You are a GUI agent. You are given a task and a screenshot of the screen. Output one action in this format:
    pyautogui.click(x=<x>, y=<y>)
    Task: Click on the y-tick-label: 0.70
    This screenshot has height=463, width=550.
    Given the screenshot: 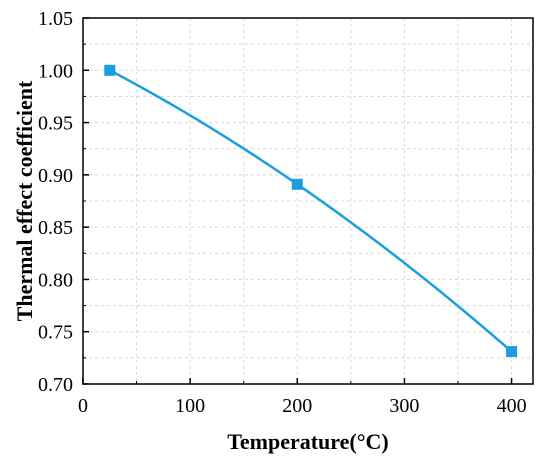 What is the action you would take?
    pyautogui.click(x=55, y=385)
    